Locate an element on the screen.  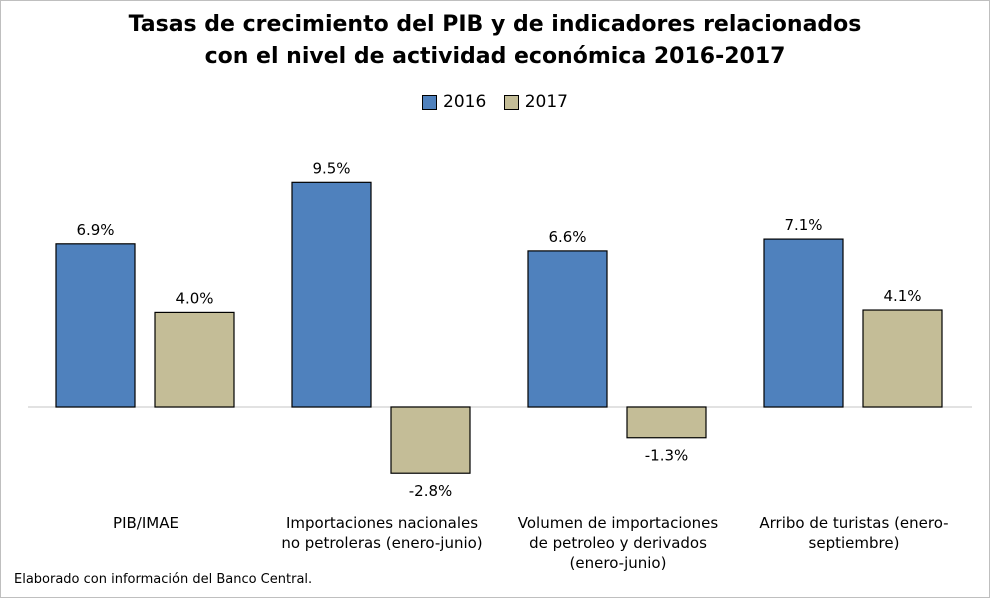
legend-item-2016: 2016 is located at coordinates (454, 102).